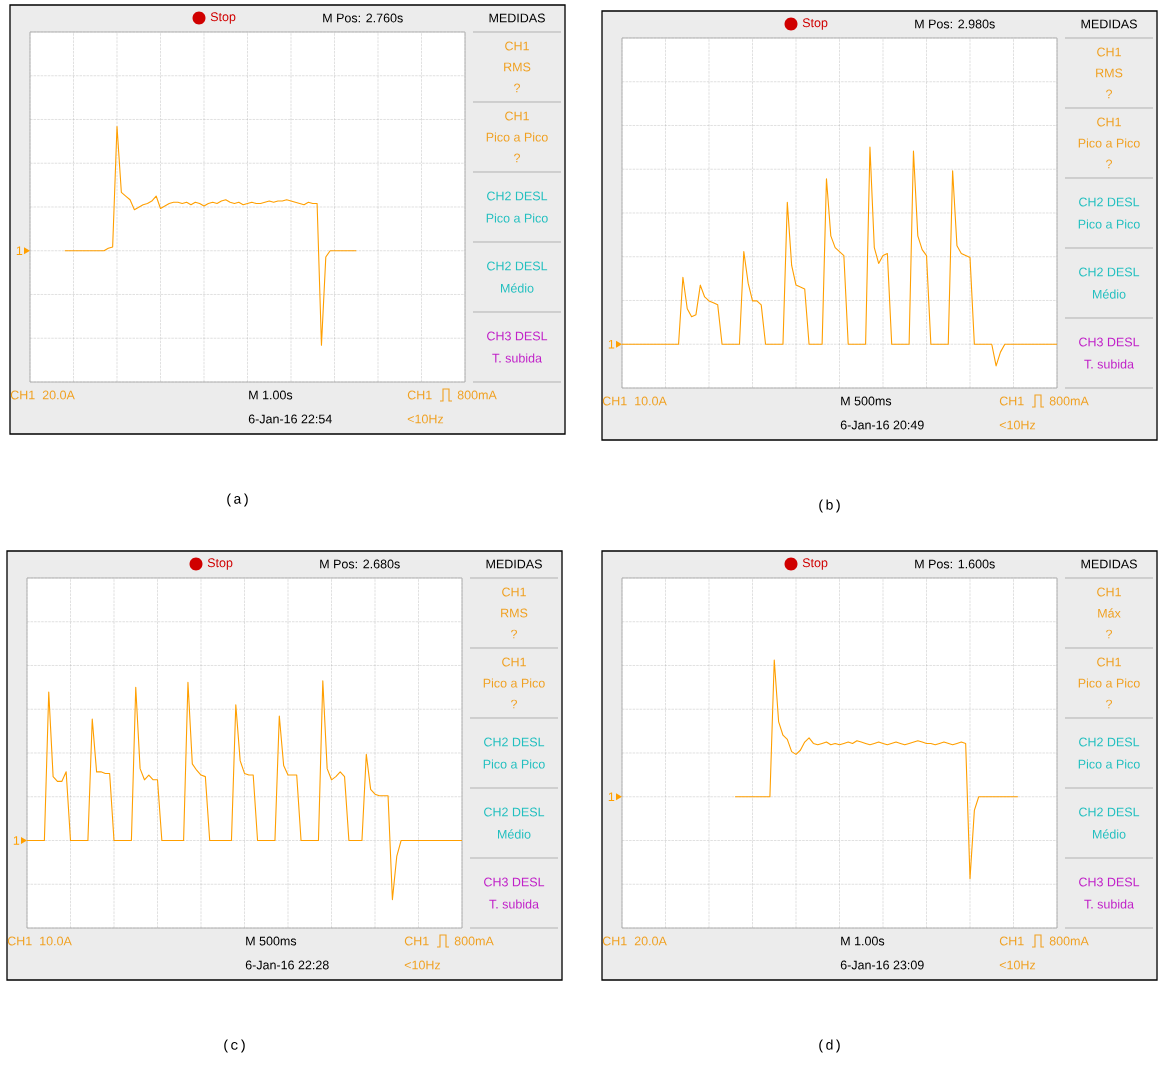 The image size is (1167, 1075). What do you see at coordinates (955, 24) in the screenshot?
I see `text: M Pos: 2.980s` at bounding box center [955, 24].